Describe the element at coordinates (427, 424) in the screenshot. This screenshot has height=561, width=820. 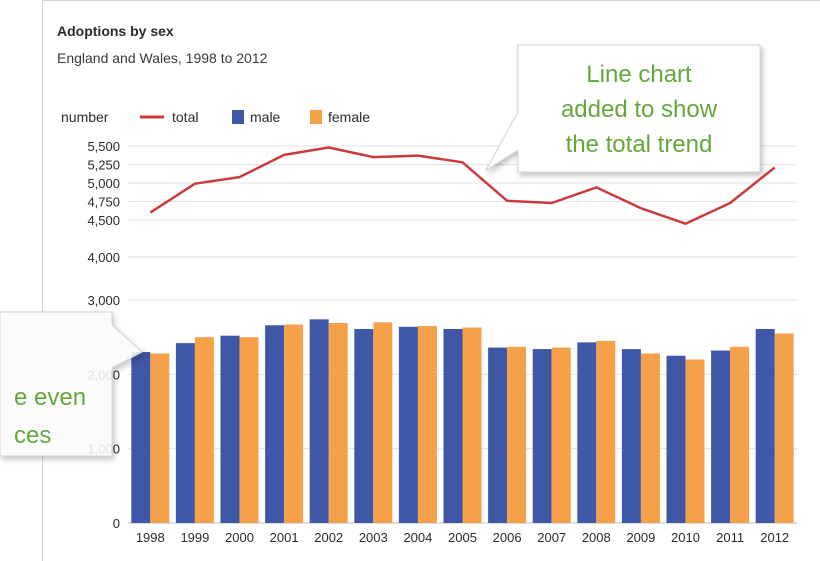
I see `bar-female-2004` at that location.